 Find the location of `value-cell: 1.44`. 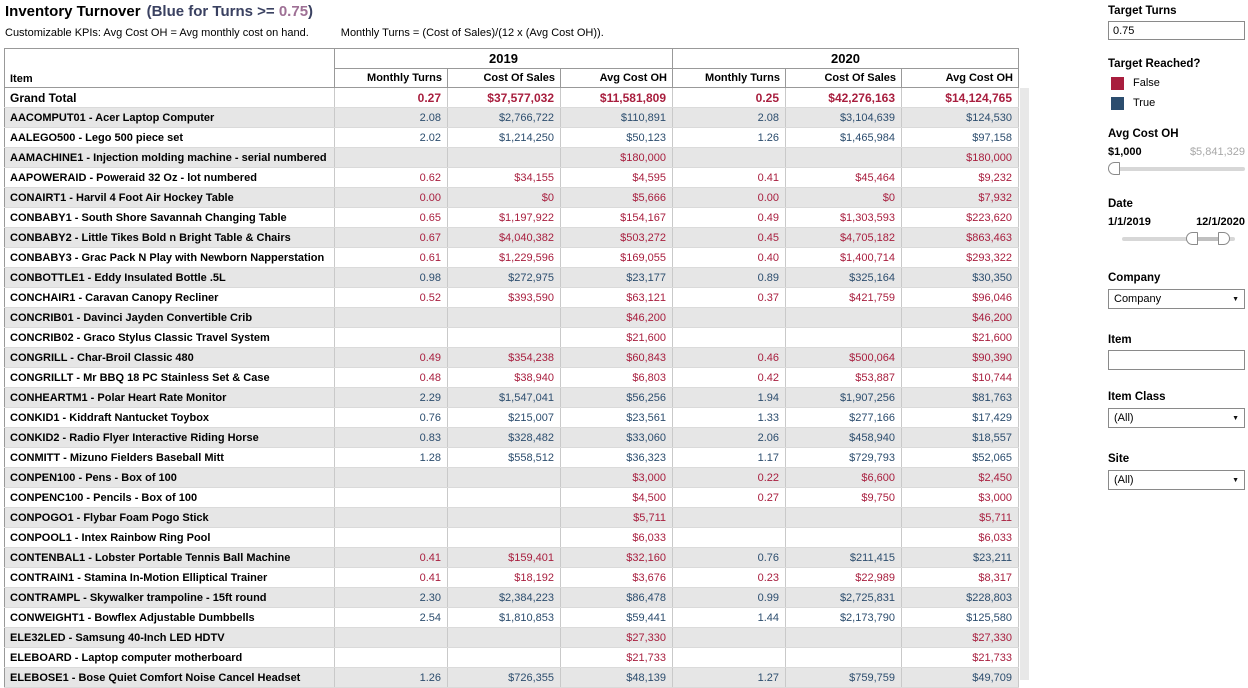

value-cell: 1.44 is located at coordinates (729, 617).